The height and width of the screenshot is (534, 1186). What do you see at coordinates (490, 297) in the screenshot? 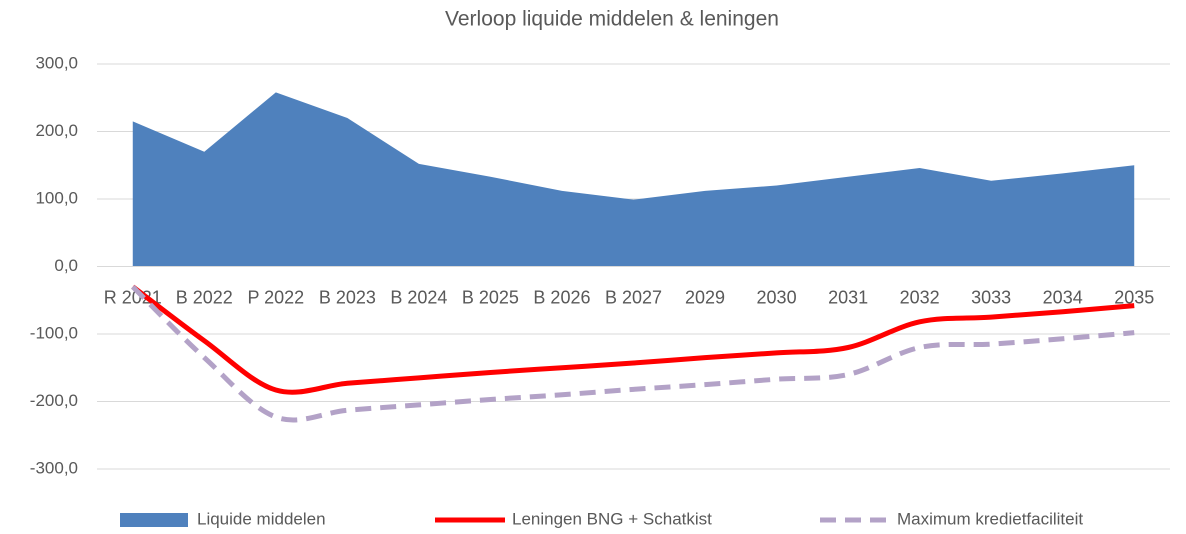
I see `x-tick-label: B 2025` at bounding box center [490, 297].